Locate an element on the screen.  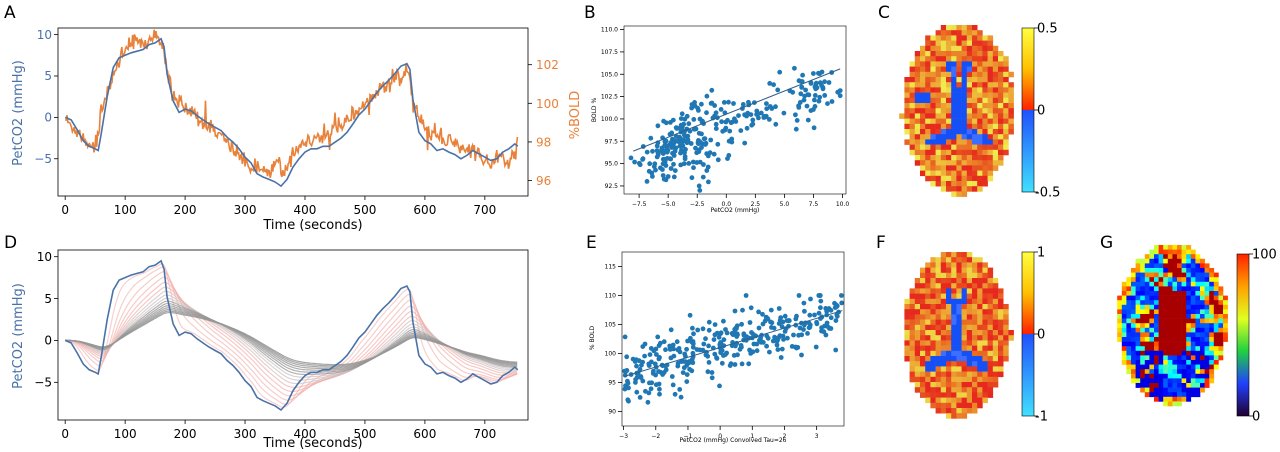
x-tick-label: 1 is located at coordinates (752, 436).